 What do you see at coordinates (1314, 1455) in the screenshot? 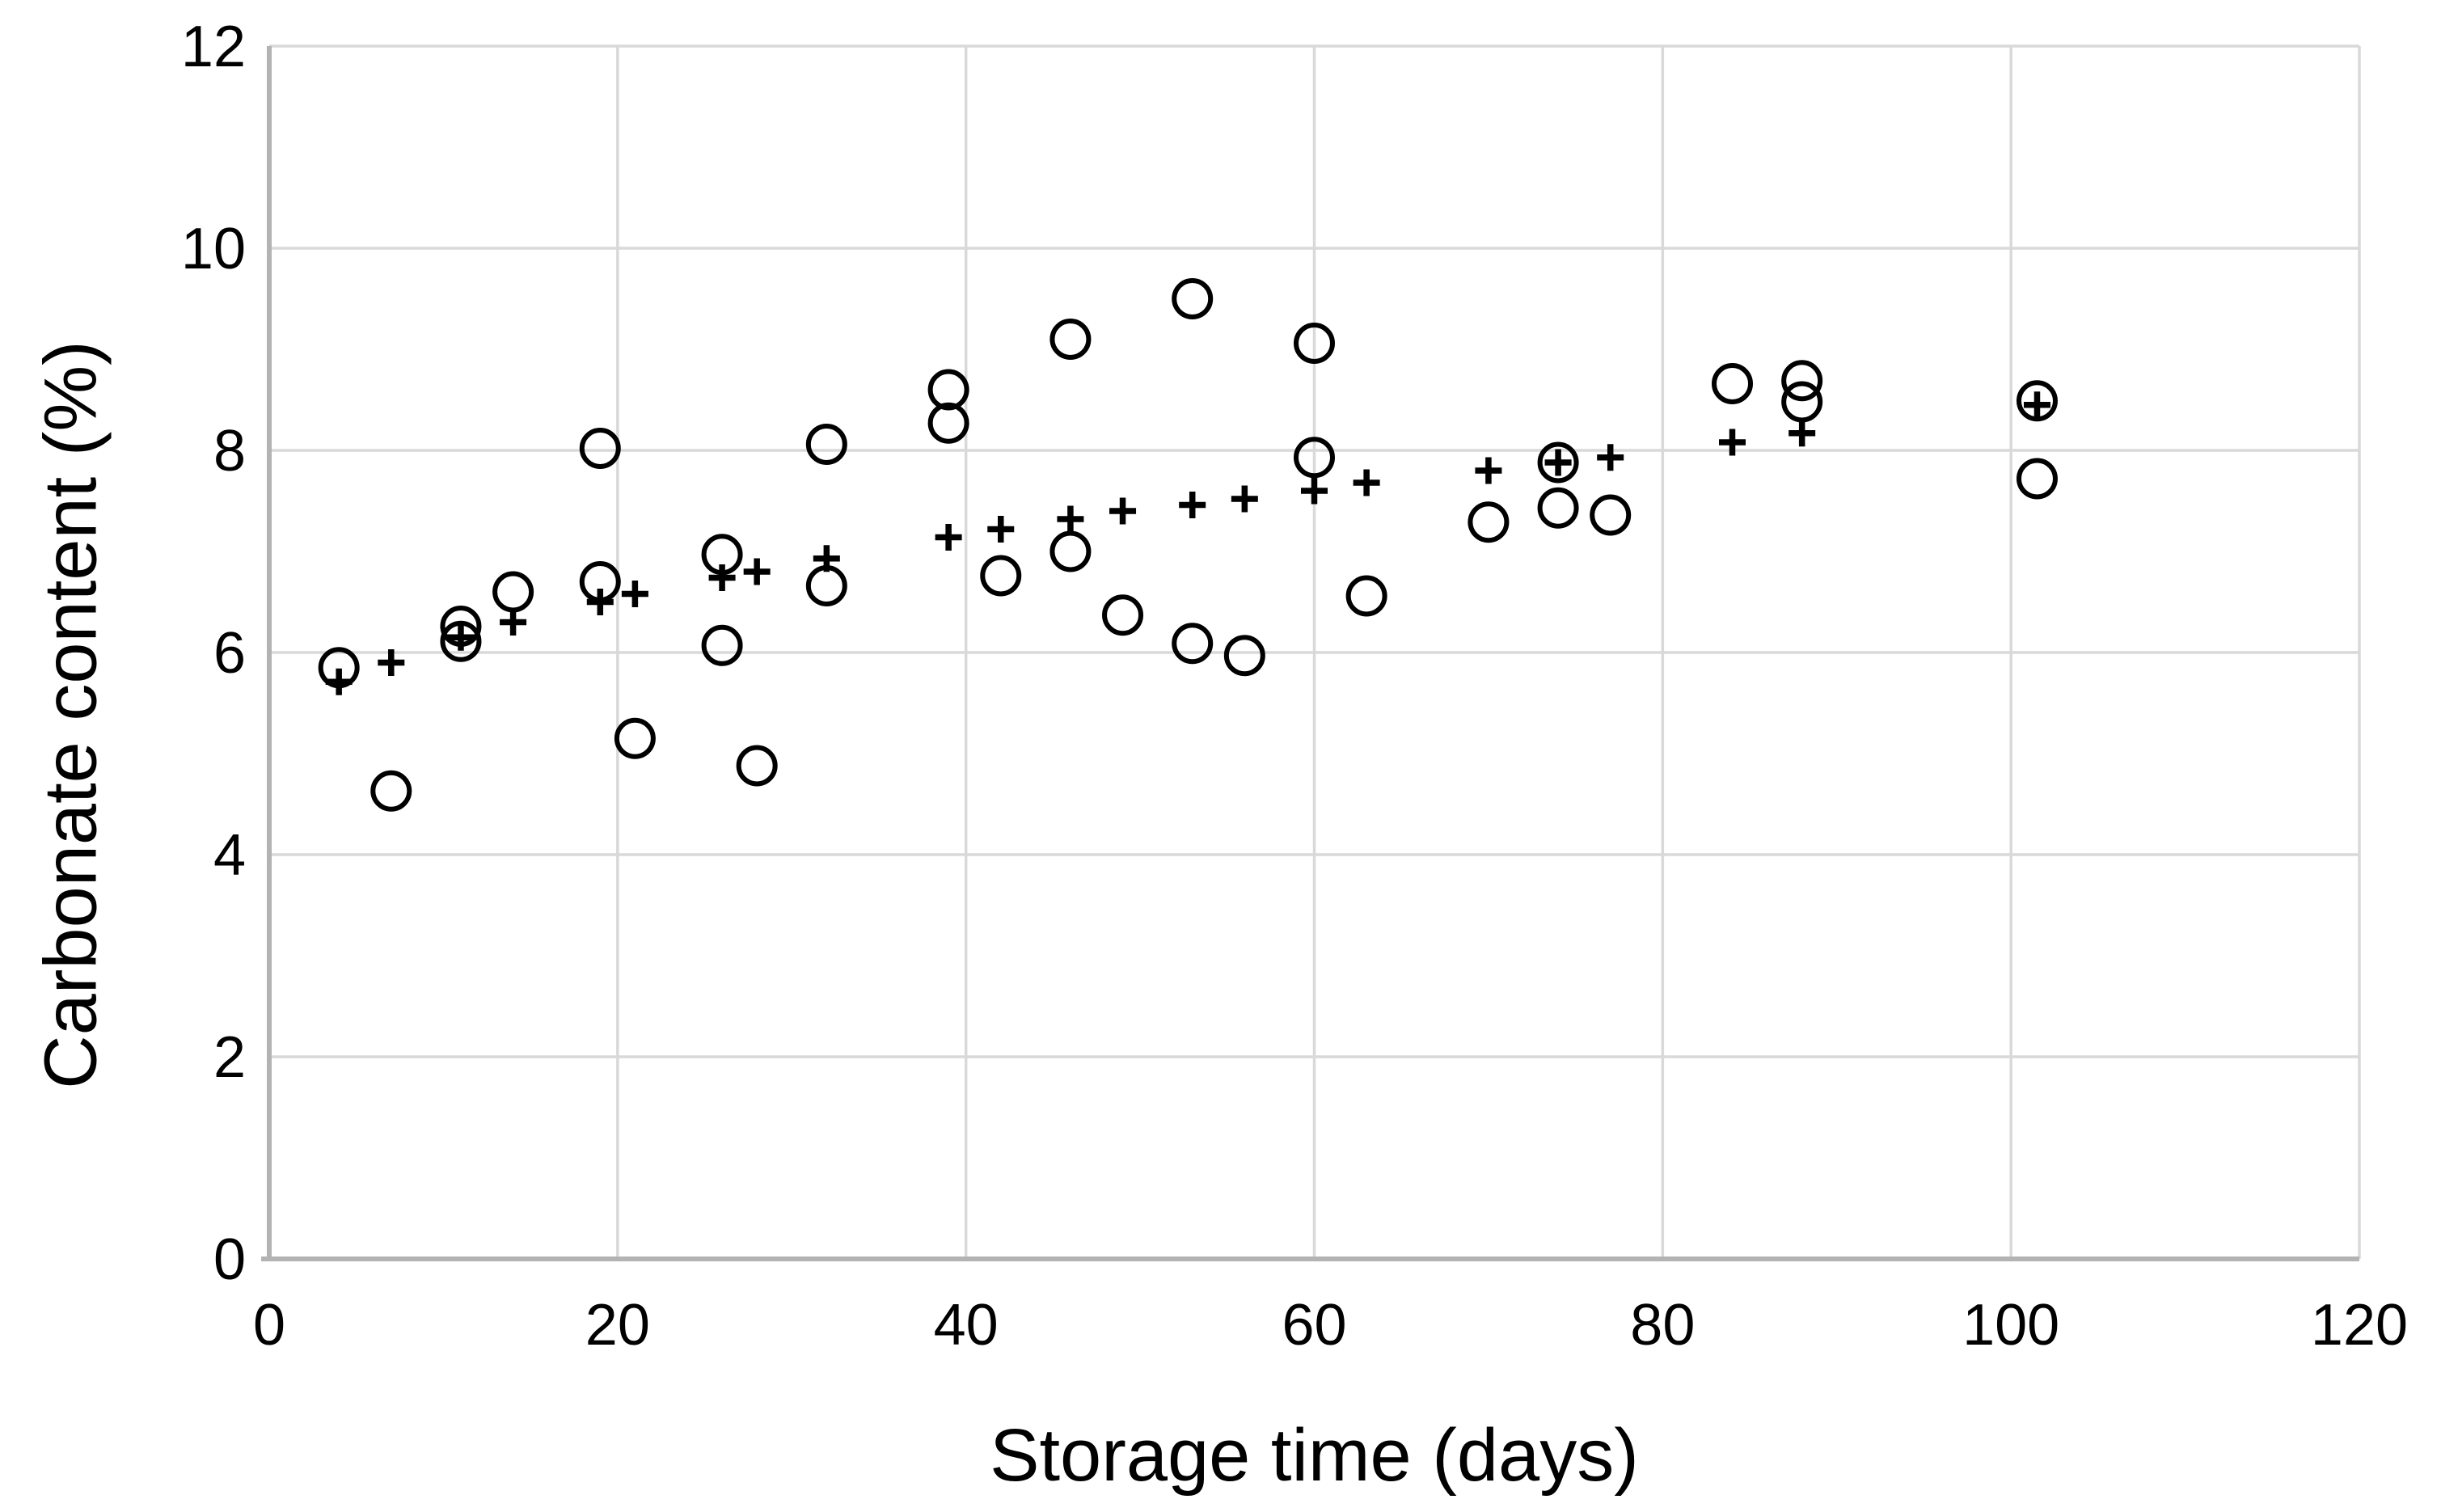
I see `x-axis-title: Storage time (days)` at bounding box center [1314, 1455].